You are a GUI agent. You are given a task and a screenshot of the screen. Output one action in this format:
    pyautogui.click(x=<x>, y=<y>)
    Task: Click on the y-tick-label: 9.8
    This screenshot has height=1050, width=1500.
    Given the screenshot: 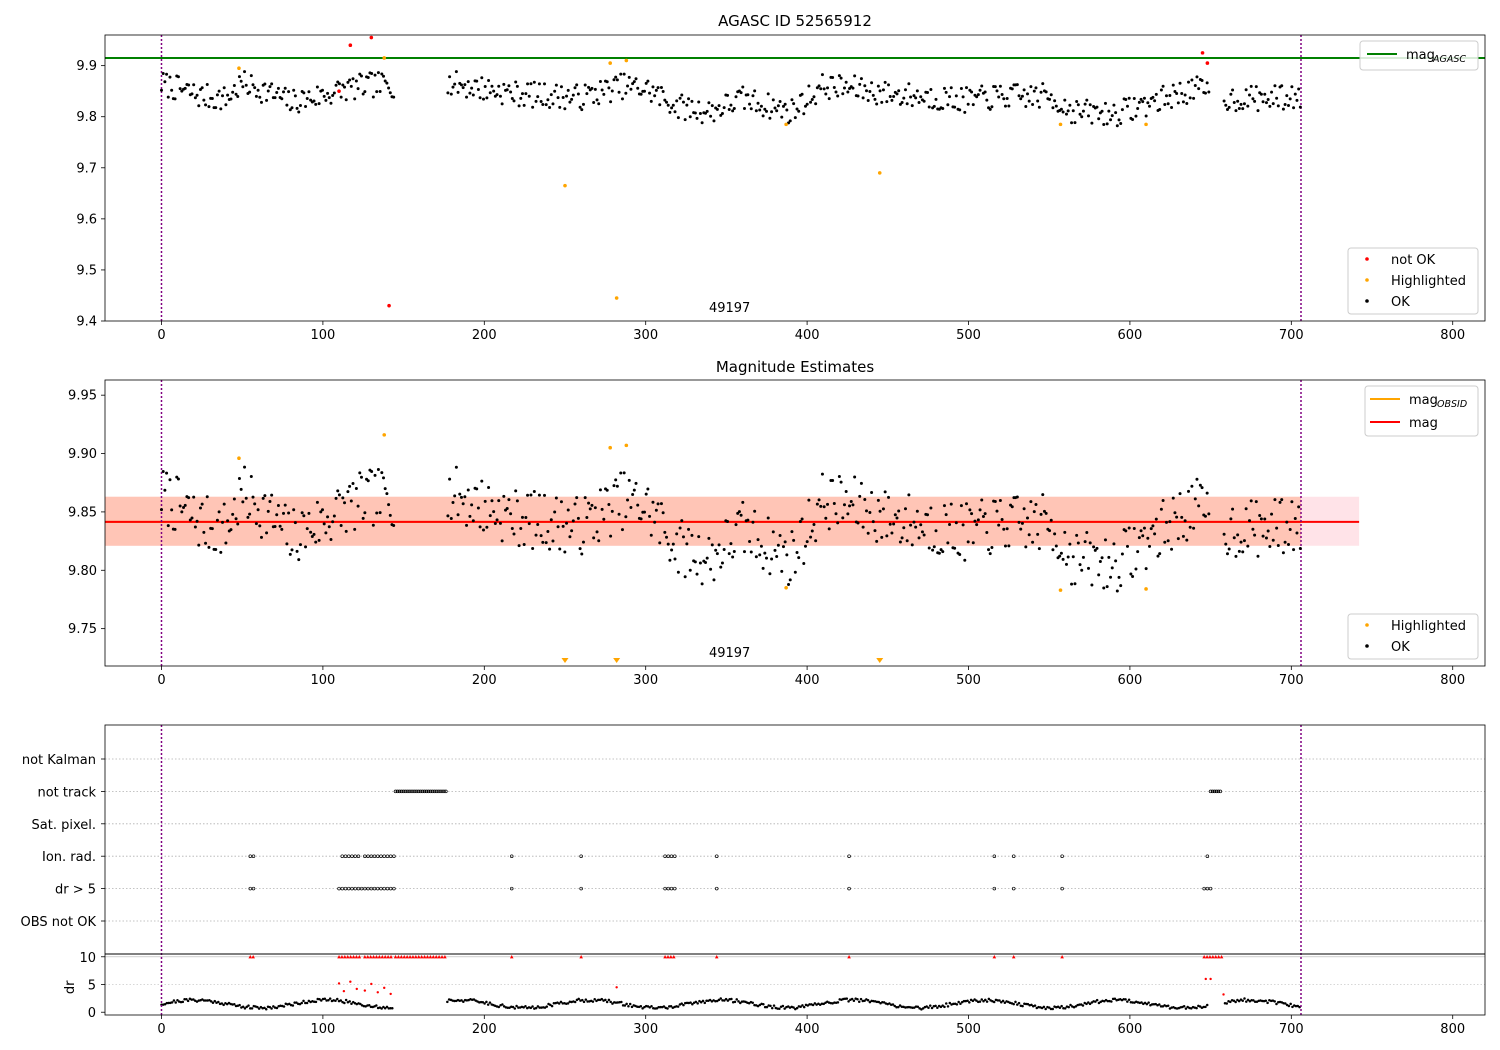 What is the action you would take?
    pyautogui.click(x=86, y=117)
    